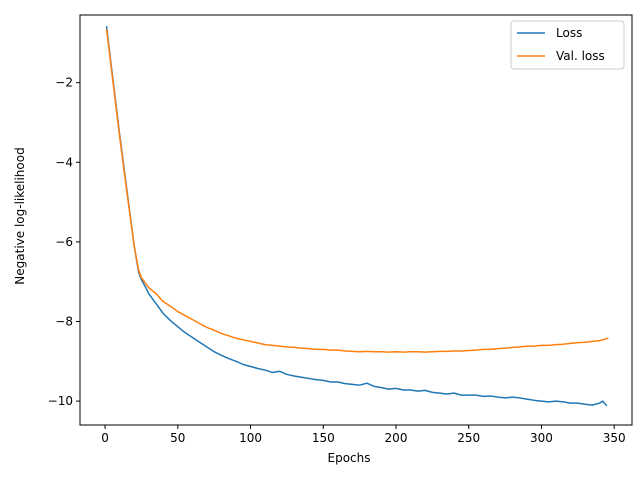  What do you see at coordinates (64, 242) in the screenshot?
I see `y-tick-label: −6` at bounding box center [64, 242].